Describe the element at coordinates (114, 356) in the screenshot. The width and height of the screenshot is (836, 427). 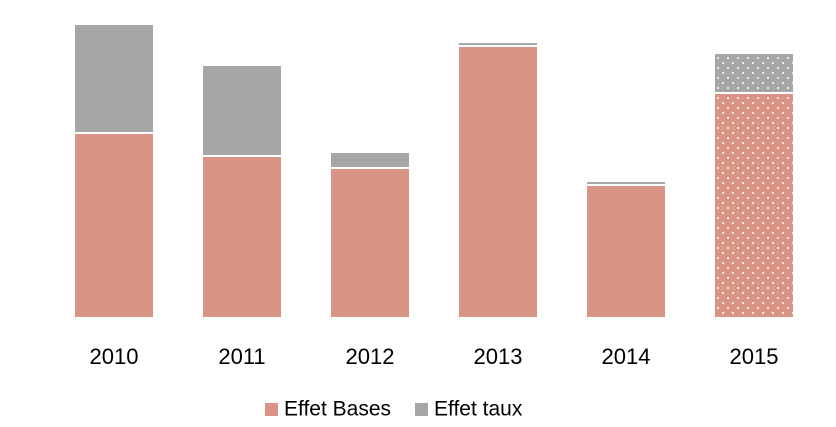
I see `x-tick-label: 2010` at that location.